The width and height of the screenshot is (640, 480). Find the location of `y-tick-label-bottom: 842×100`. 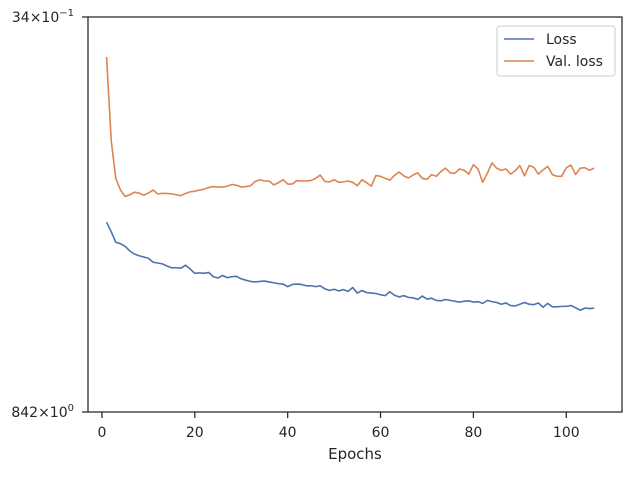

y-tick-label-bottom: 842×100 is located at coordinates (42, 412).